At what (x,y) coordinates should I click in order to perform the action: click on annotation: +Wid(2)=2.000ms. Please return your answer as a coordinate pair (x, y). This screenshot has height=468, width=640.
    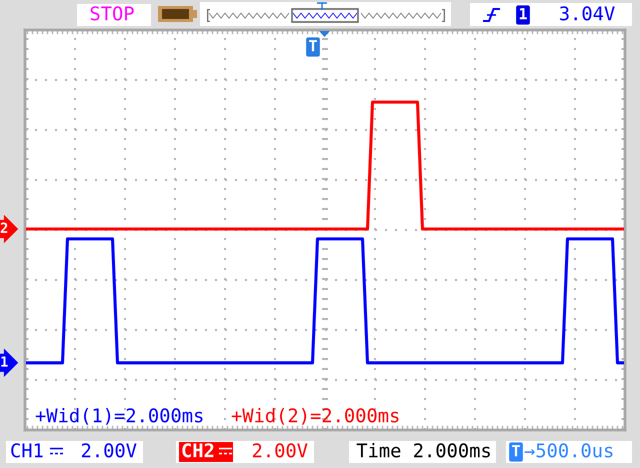
    Looking at the image, I should click on (315, 416).